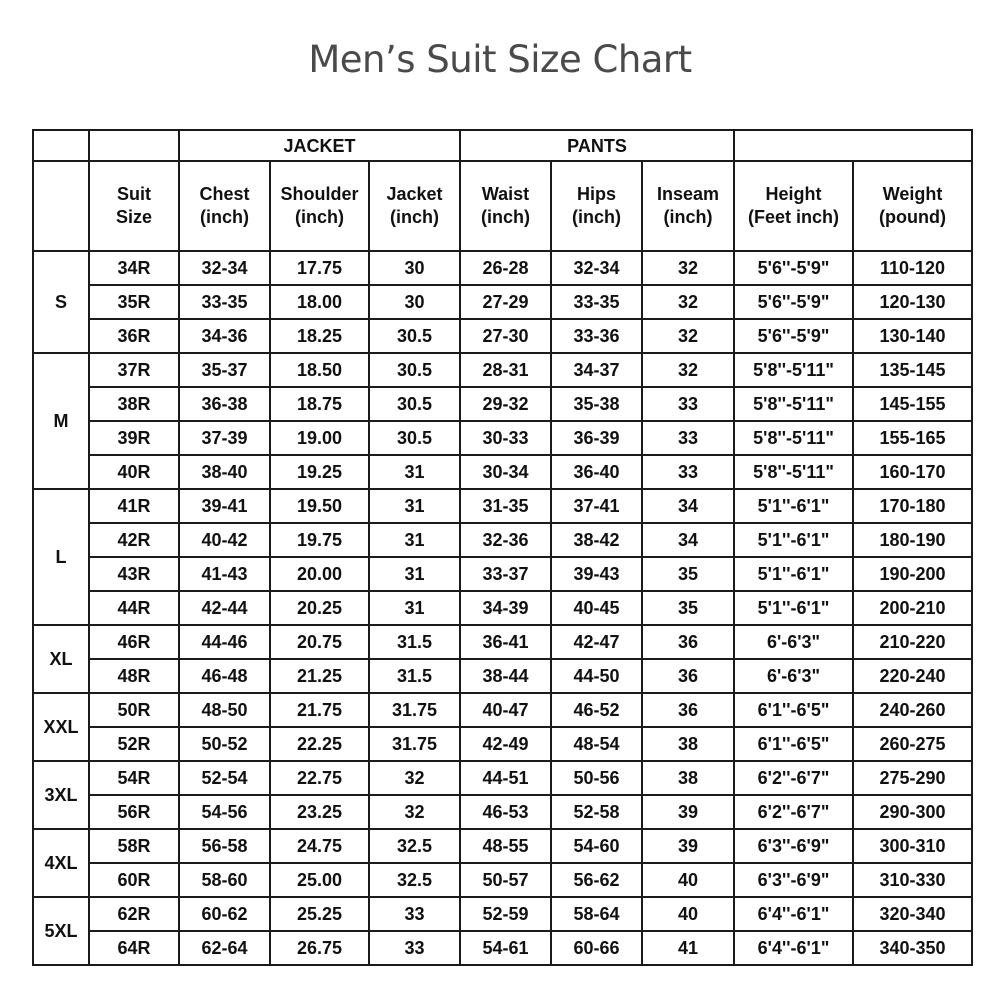 Image resolution: width=1000 pixels, height=1000 pixels. I want to click on cell-height: 5'6''-5'9", so click(794, 268).